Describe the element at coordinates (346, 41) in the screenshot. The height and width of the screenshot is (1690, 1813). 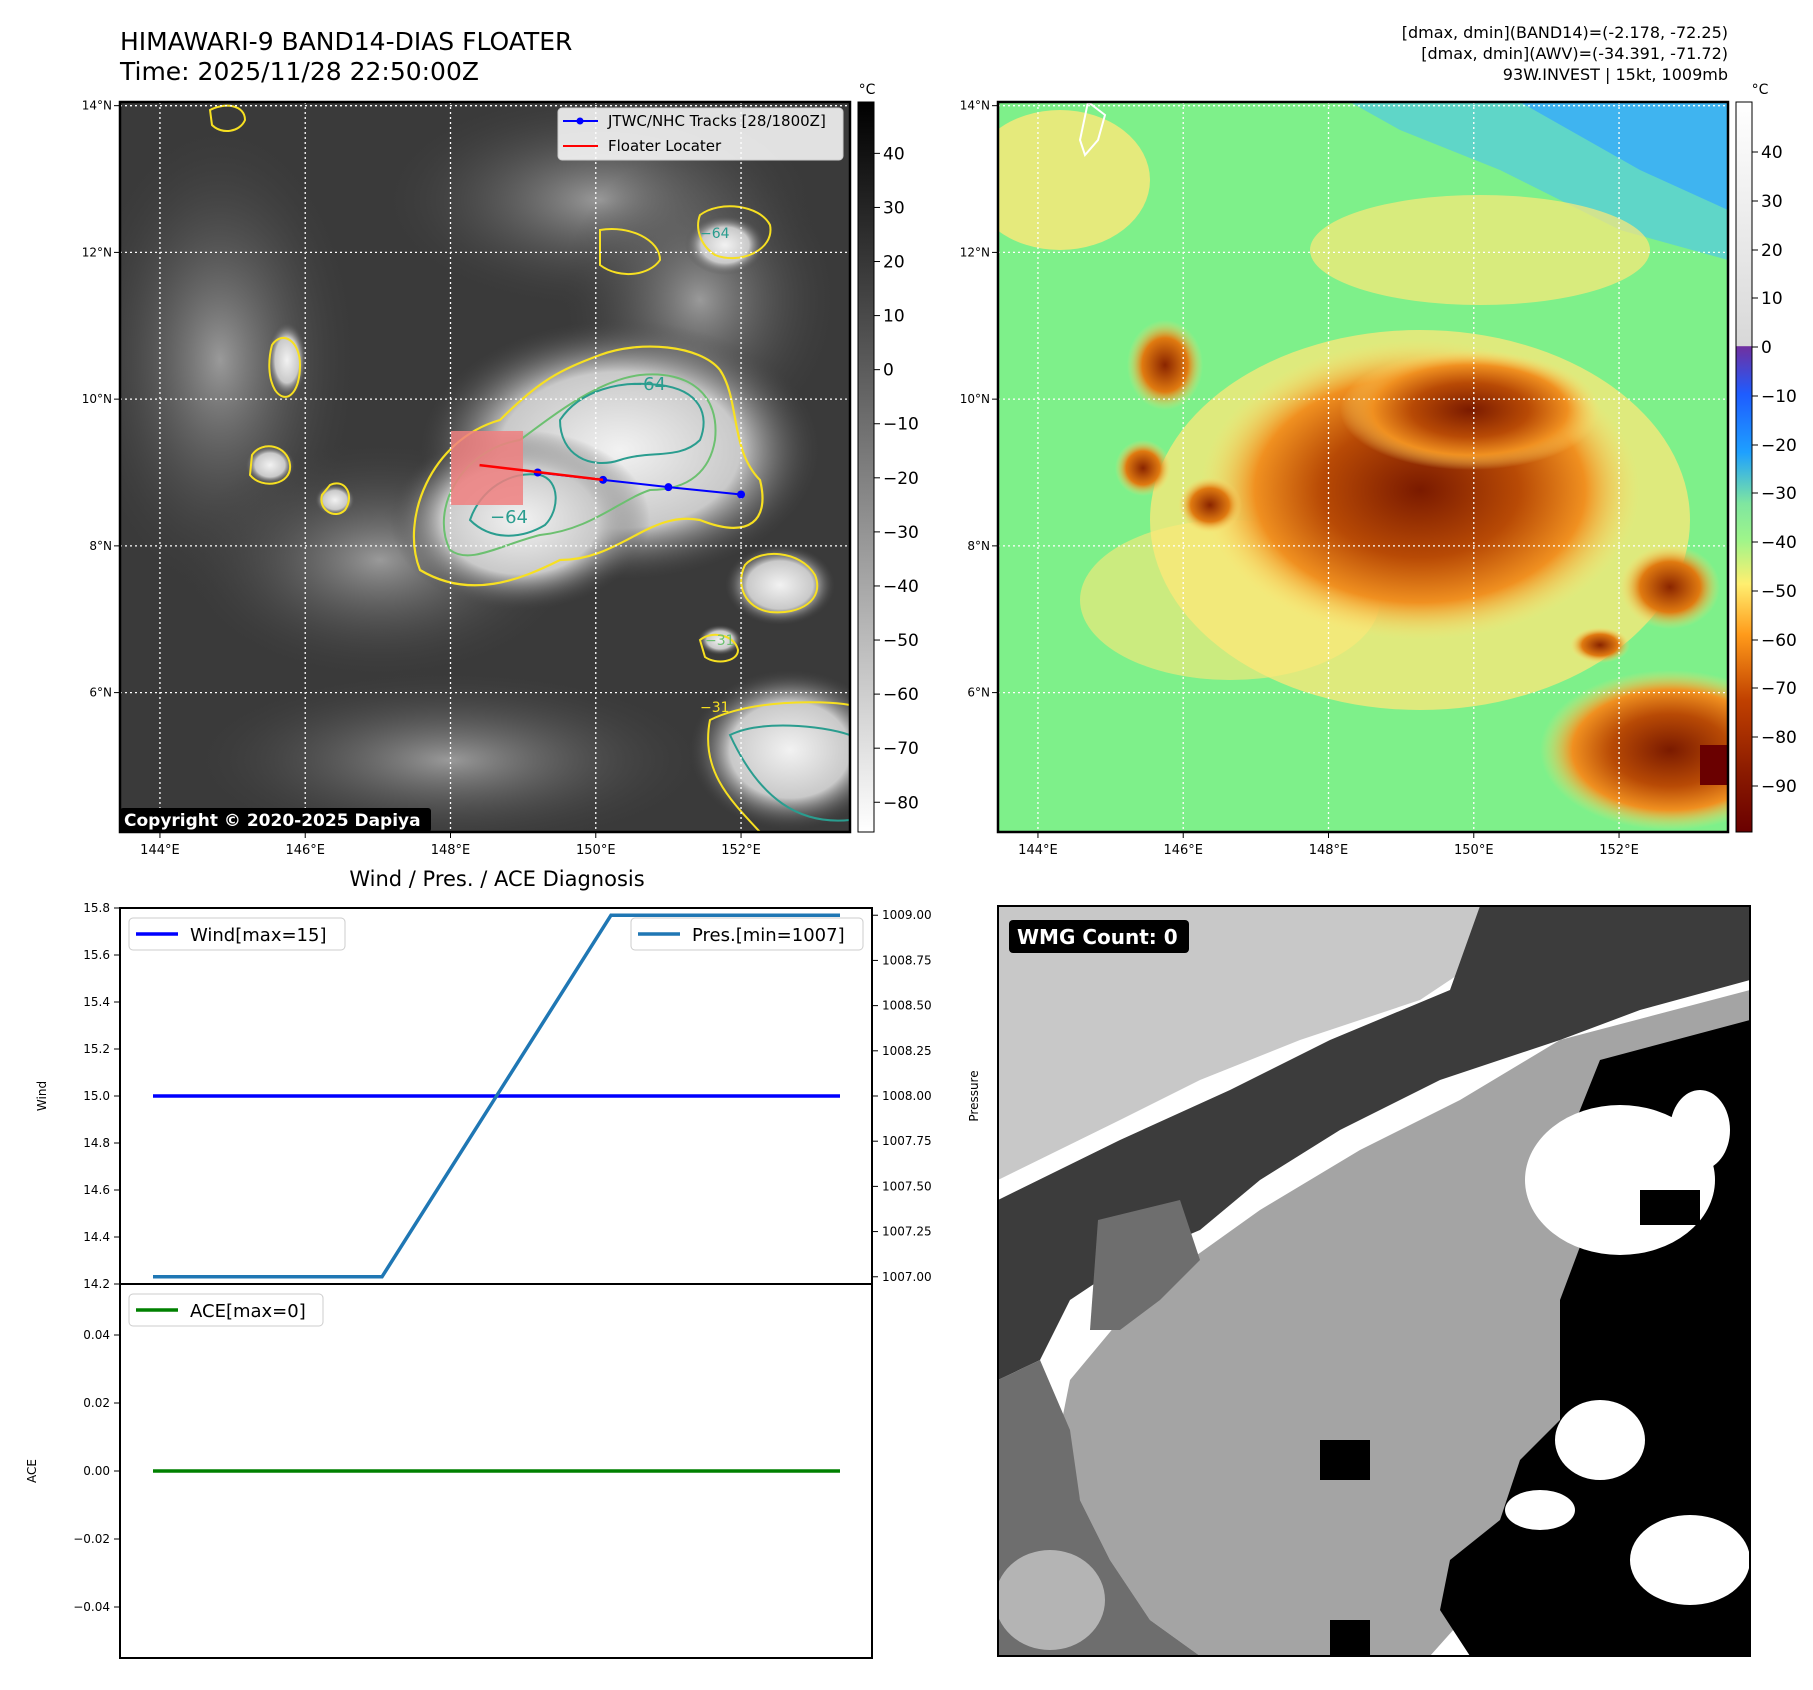
I see `main-title: HIMAWARI-9 BAND14-DIAS FLOATER` at that location.